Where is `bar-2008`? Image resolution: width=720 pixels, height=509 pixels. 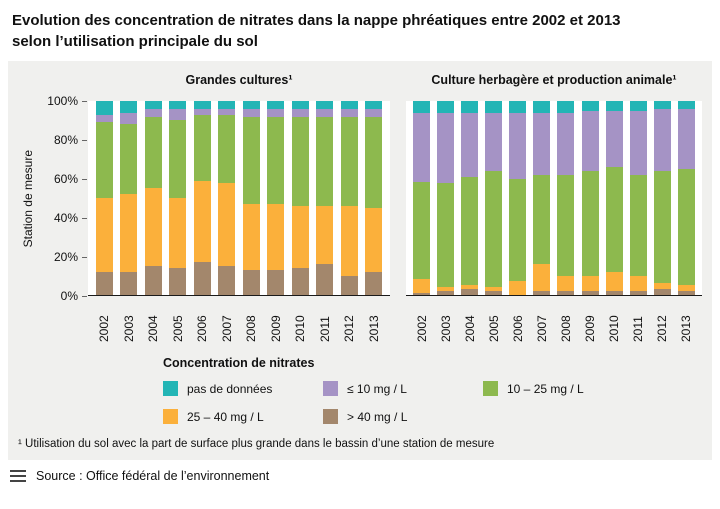 bar-2008 is located at coordinates (566, 198).